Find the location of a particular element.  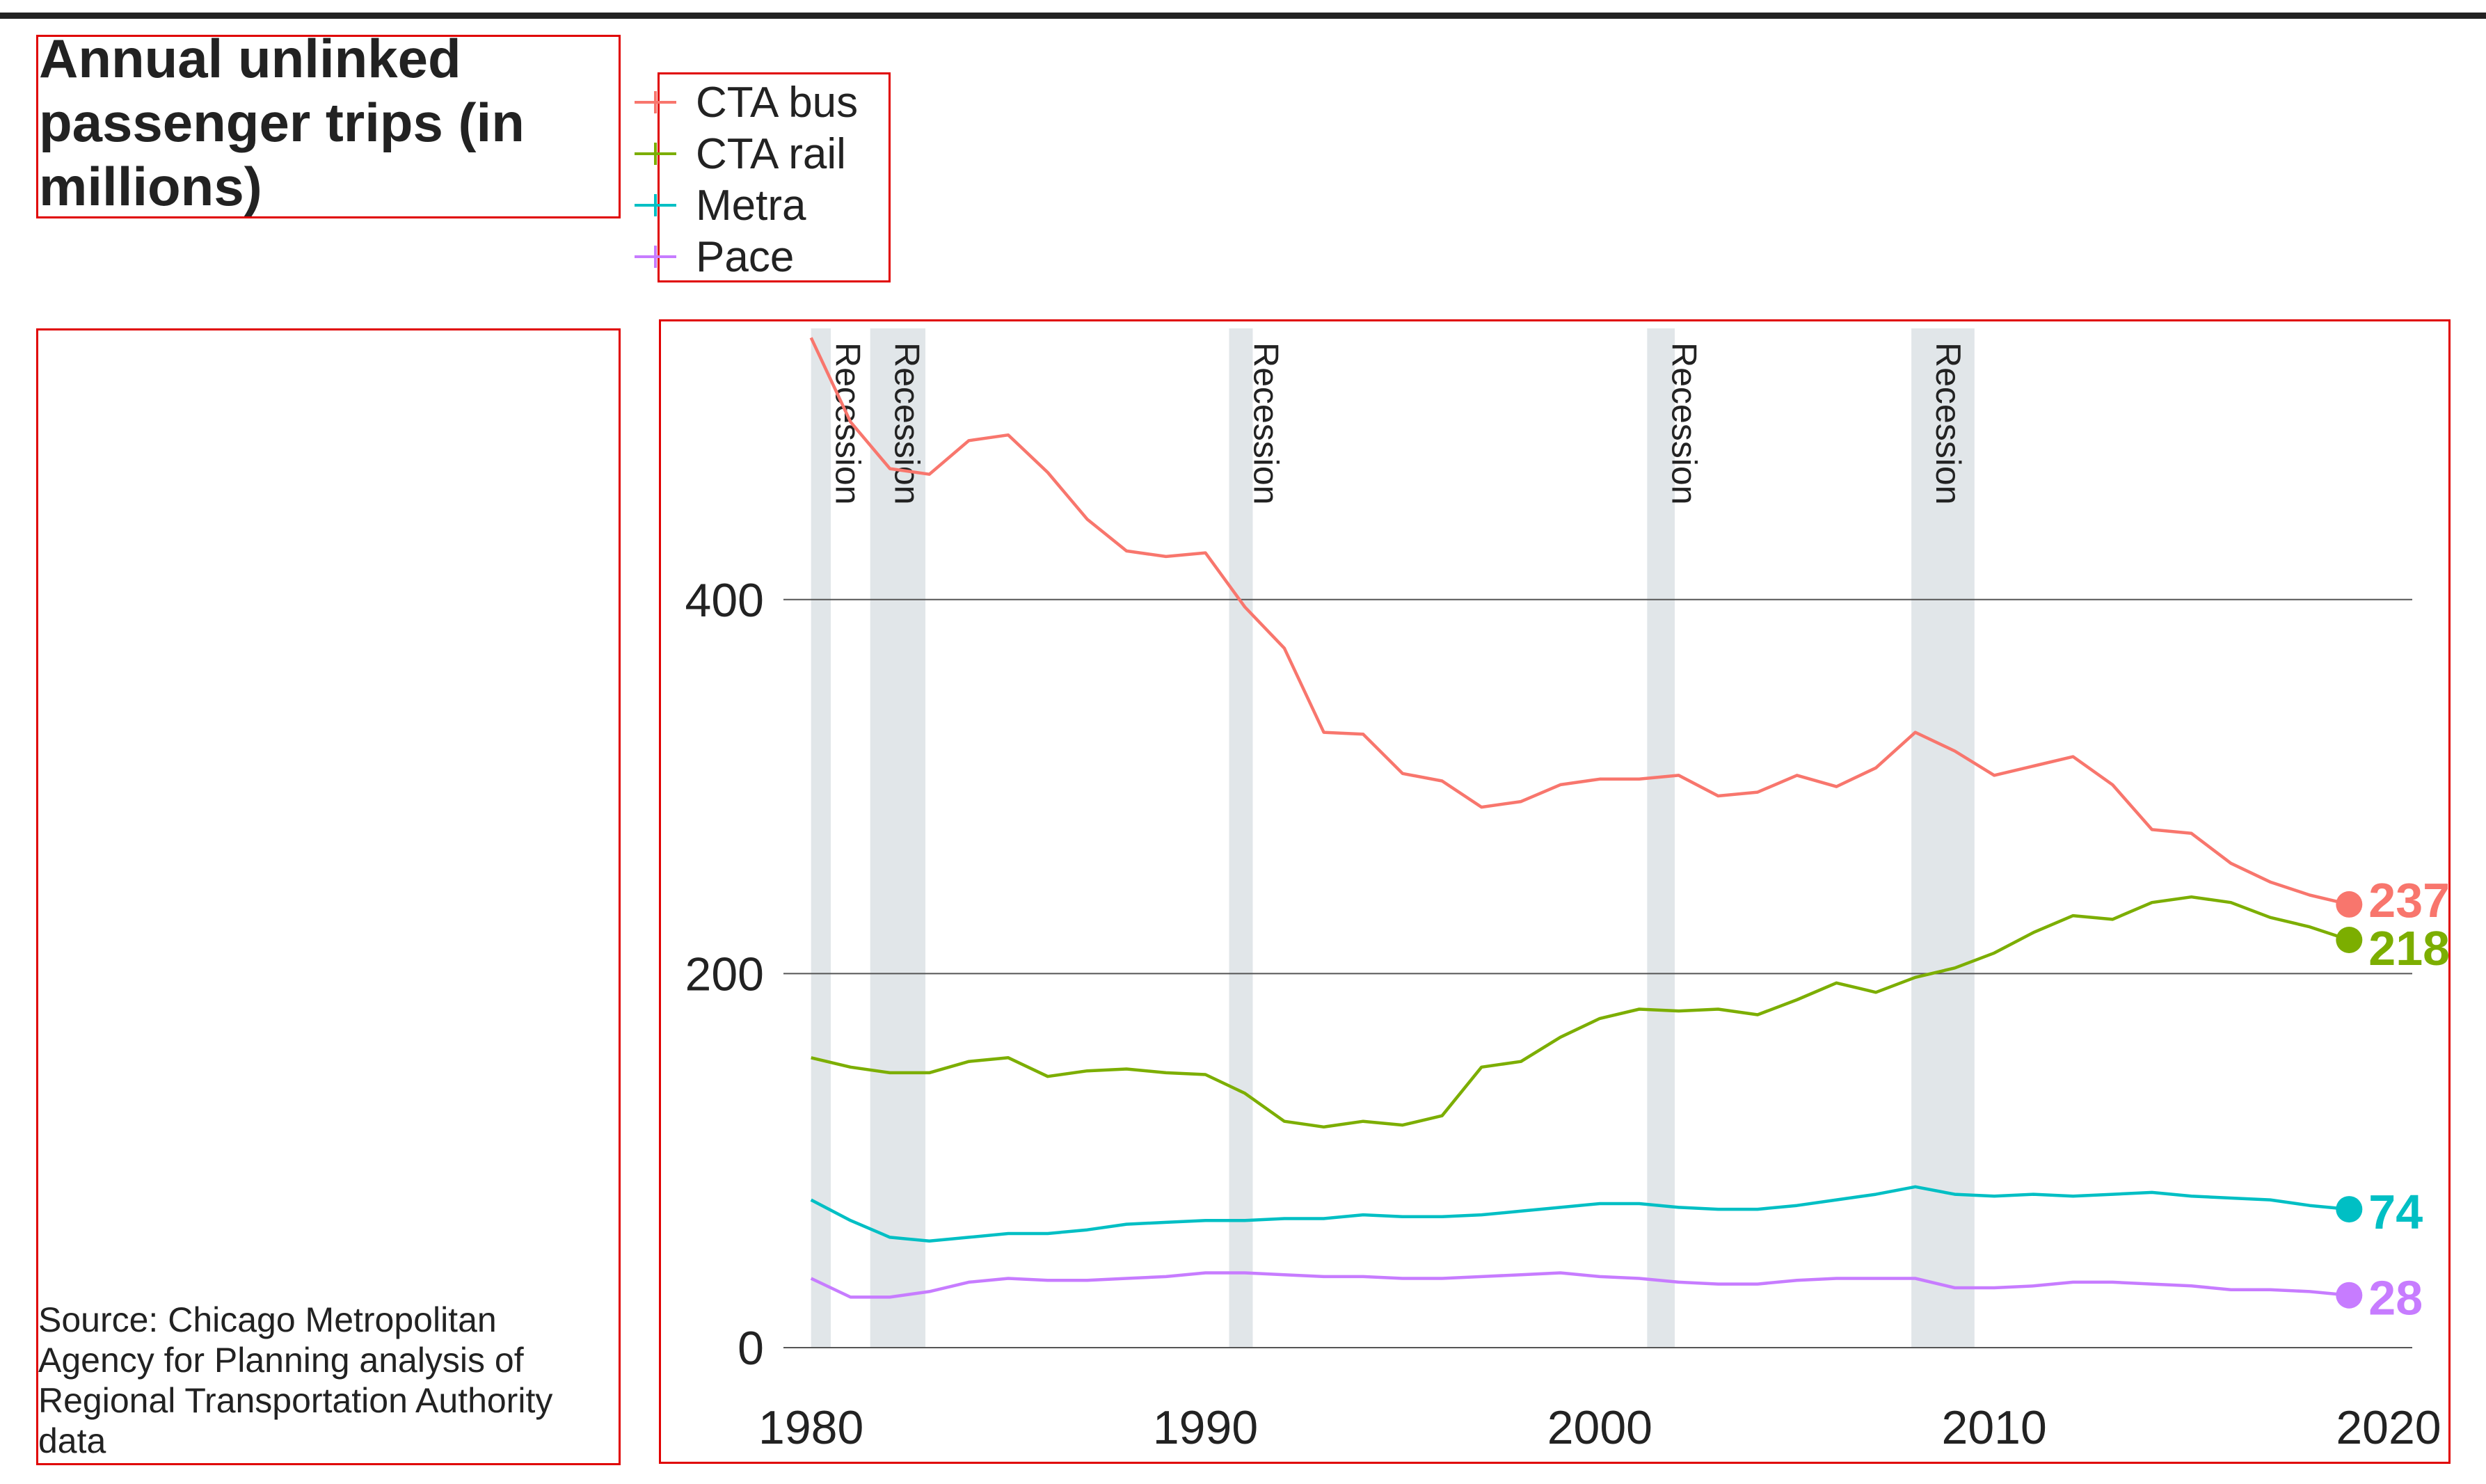

legend-item-metra: Metra is located at coordinates (746, 205).